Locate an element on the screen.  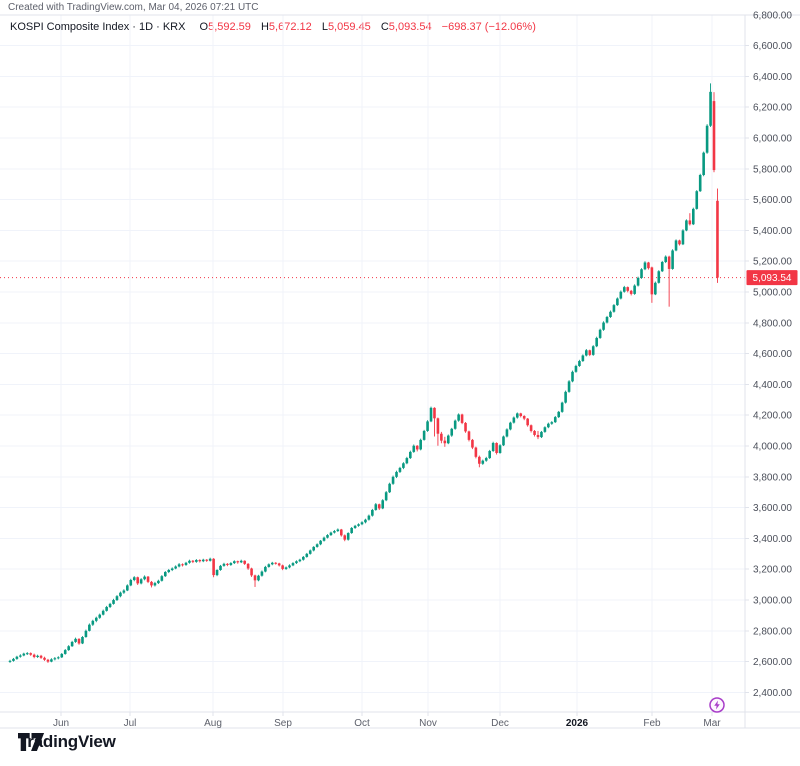
low-value: 5,059.45 is located at coordinates (349, 27).